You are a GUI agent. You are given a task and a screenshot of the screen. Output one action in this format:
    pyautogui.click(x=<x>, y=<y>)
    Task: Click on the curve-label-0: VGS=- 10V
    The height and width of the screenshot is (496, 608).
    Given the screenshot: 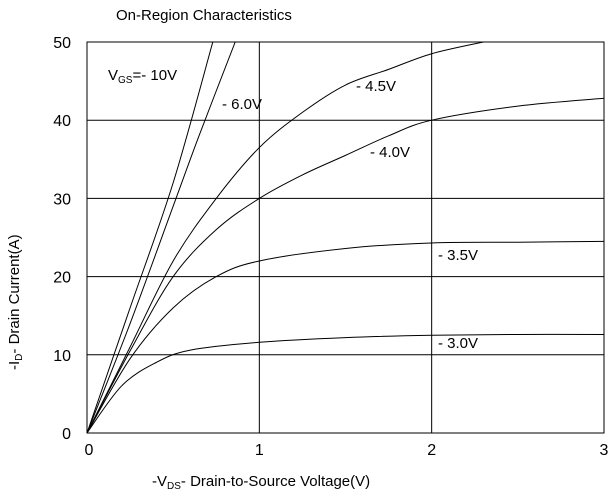 What is the action you would take?
    pyautogui.click(x=142, y=76)
    